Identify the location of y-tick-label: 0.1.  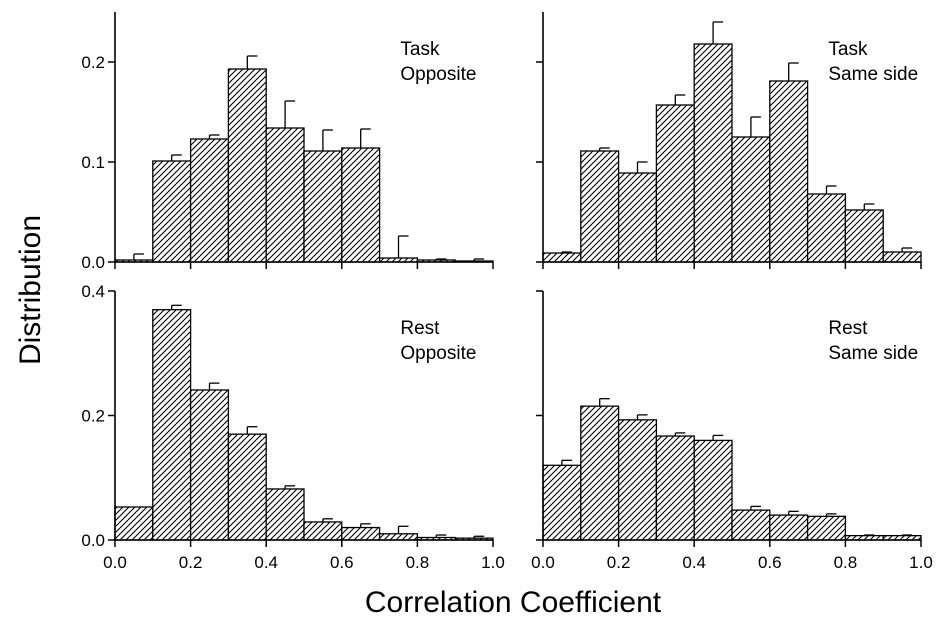
(93, 162).